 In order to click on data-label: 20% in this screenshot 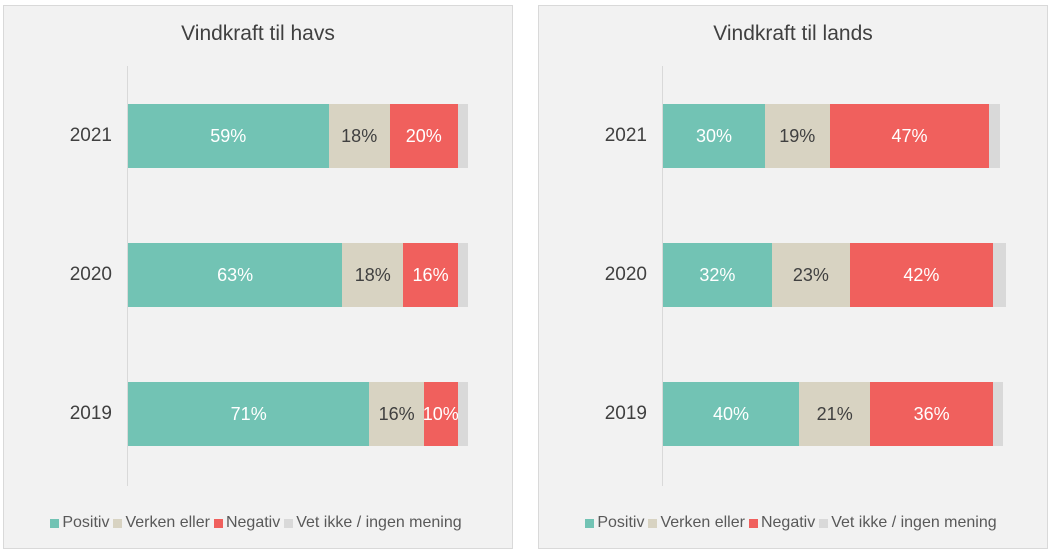, I will do `click(423, 135)`.